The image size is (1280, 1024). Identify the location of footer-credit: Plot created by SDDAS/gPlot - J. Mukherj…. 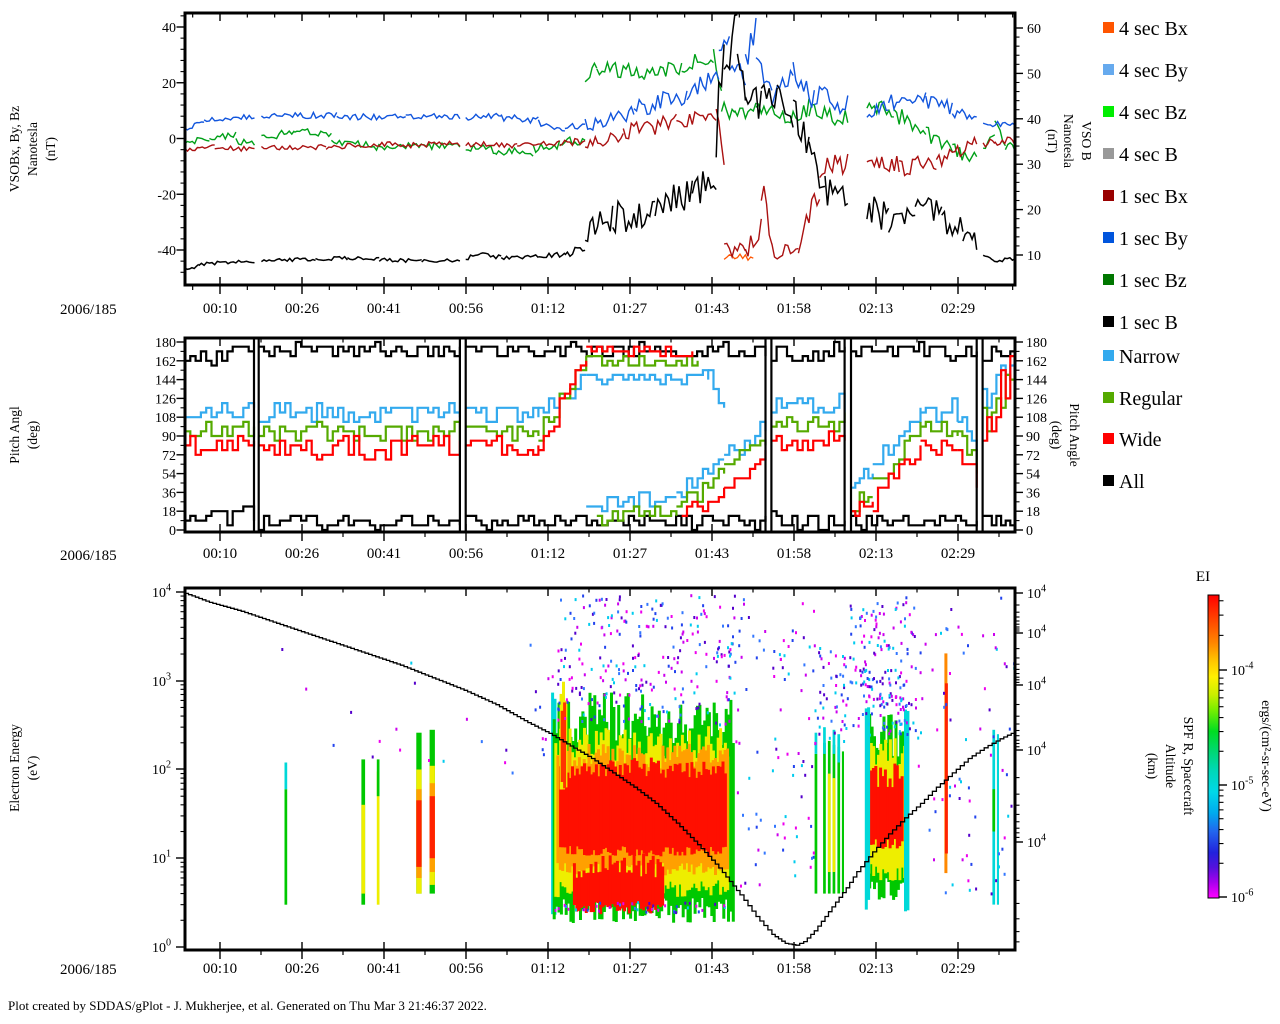
(247, 1005).